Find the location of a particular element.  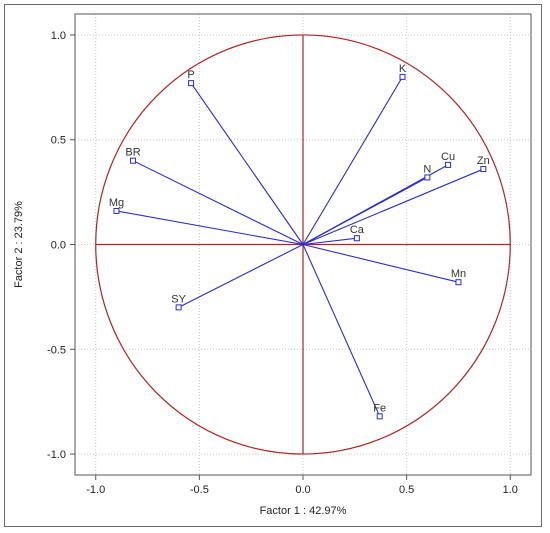

variable-label-k: K is located at coordinates (403, 69).